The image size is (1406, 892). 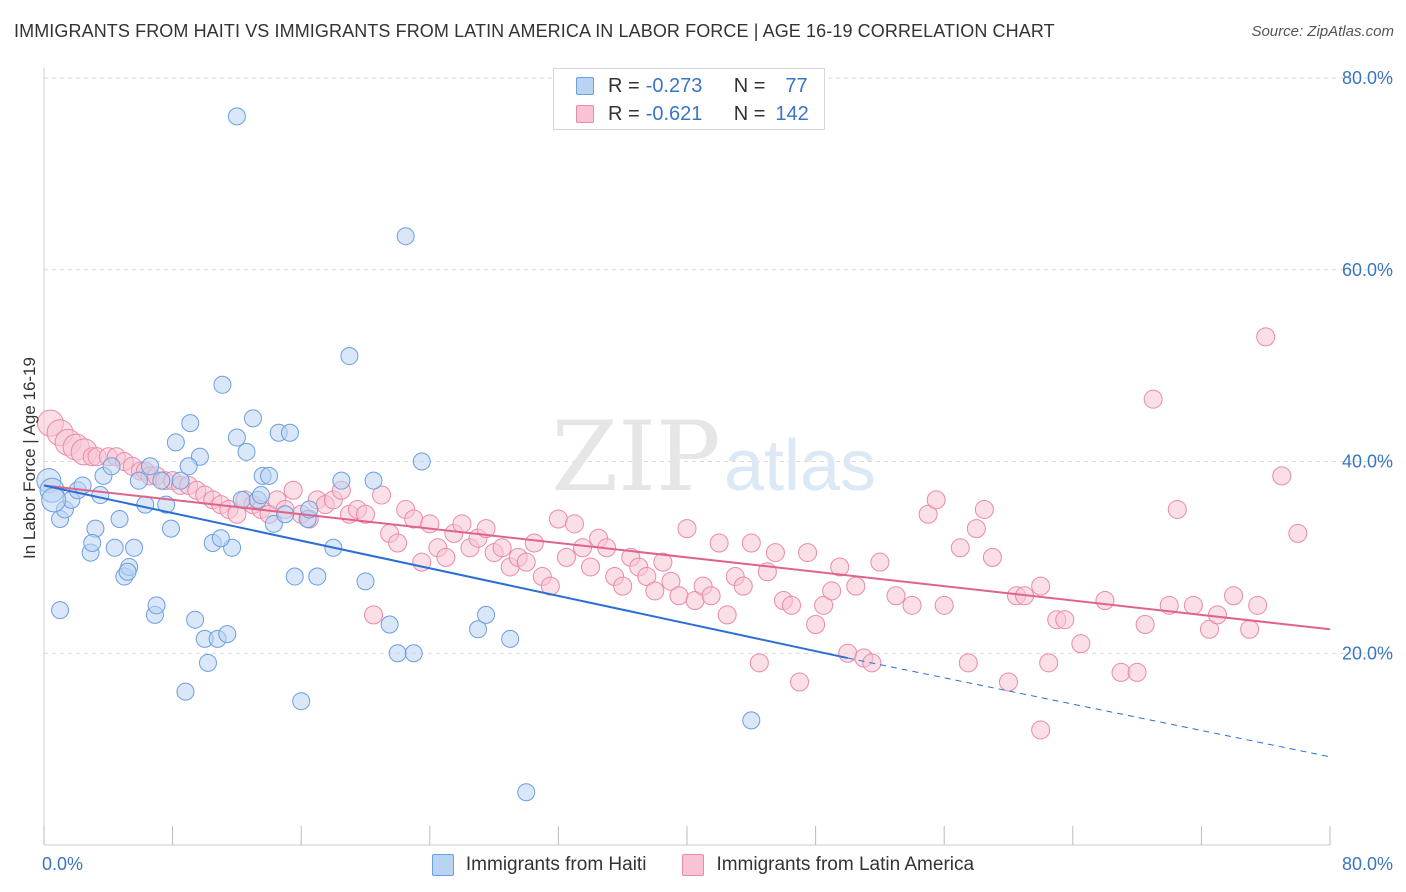 What do you see at coordinates (1322, 31) in the screenshot?
I see `source-credit: Source: ZipAtlas.com` at bounding box center [1322, 31].